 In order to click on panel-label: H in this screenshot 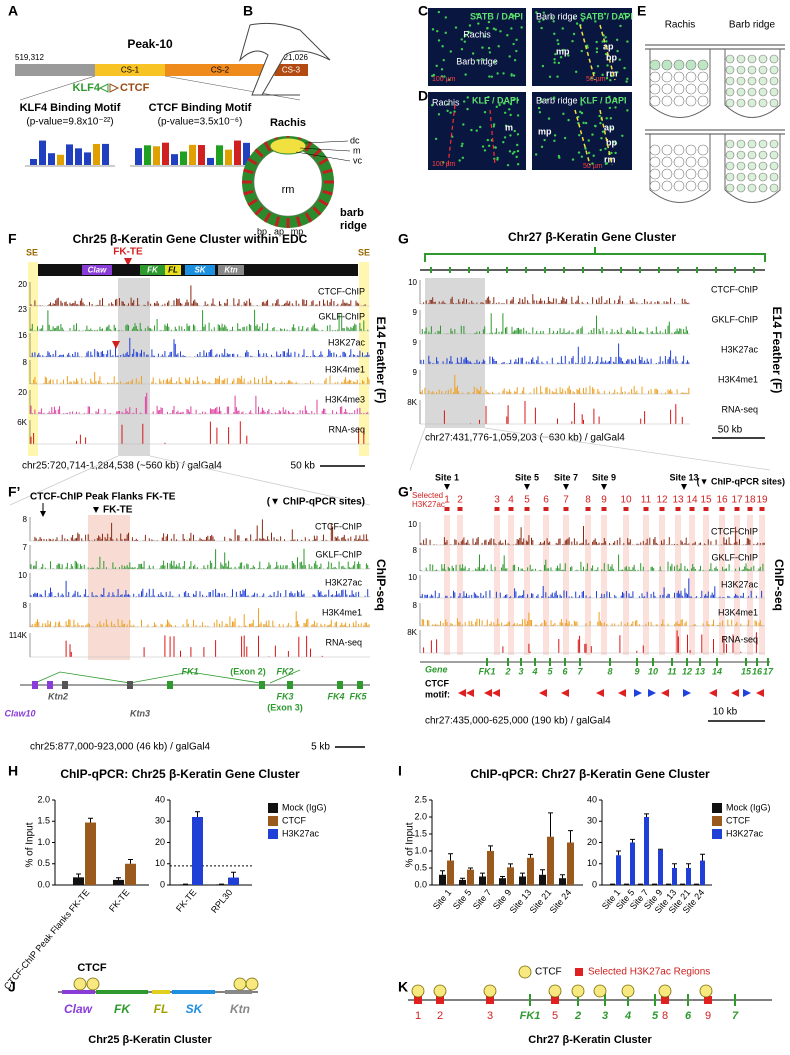, I will do `click(13, 771)`.